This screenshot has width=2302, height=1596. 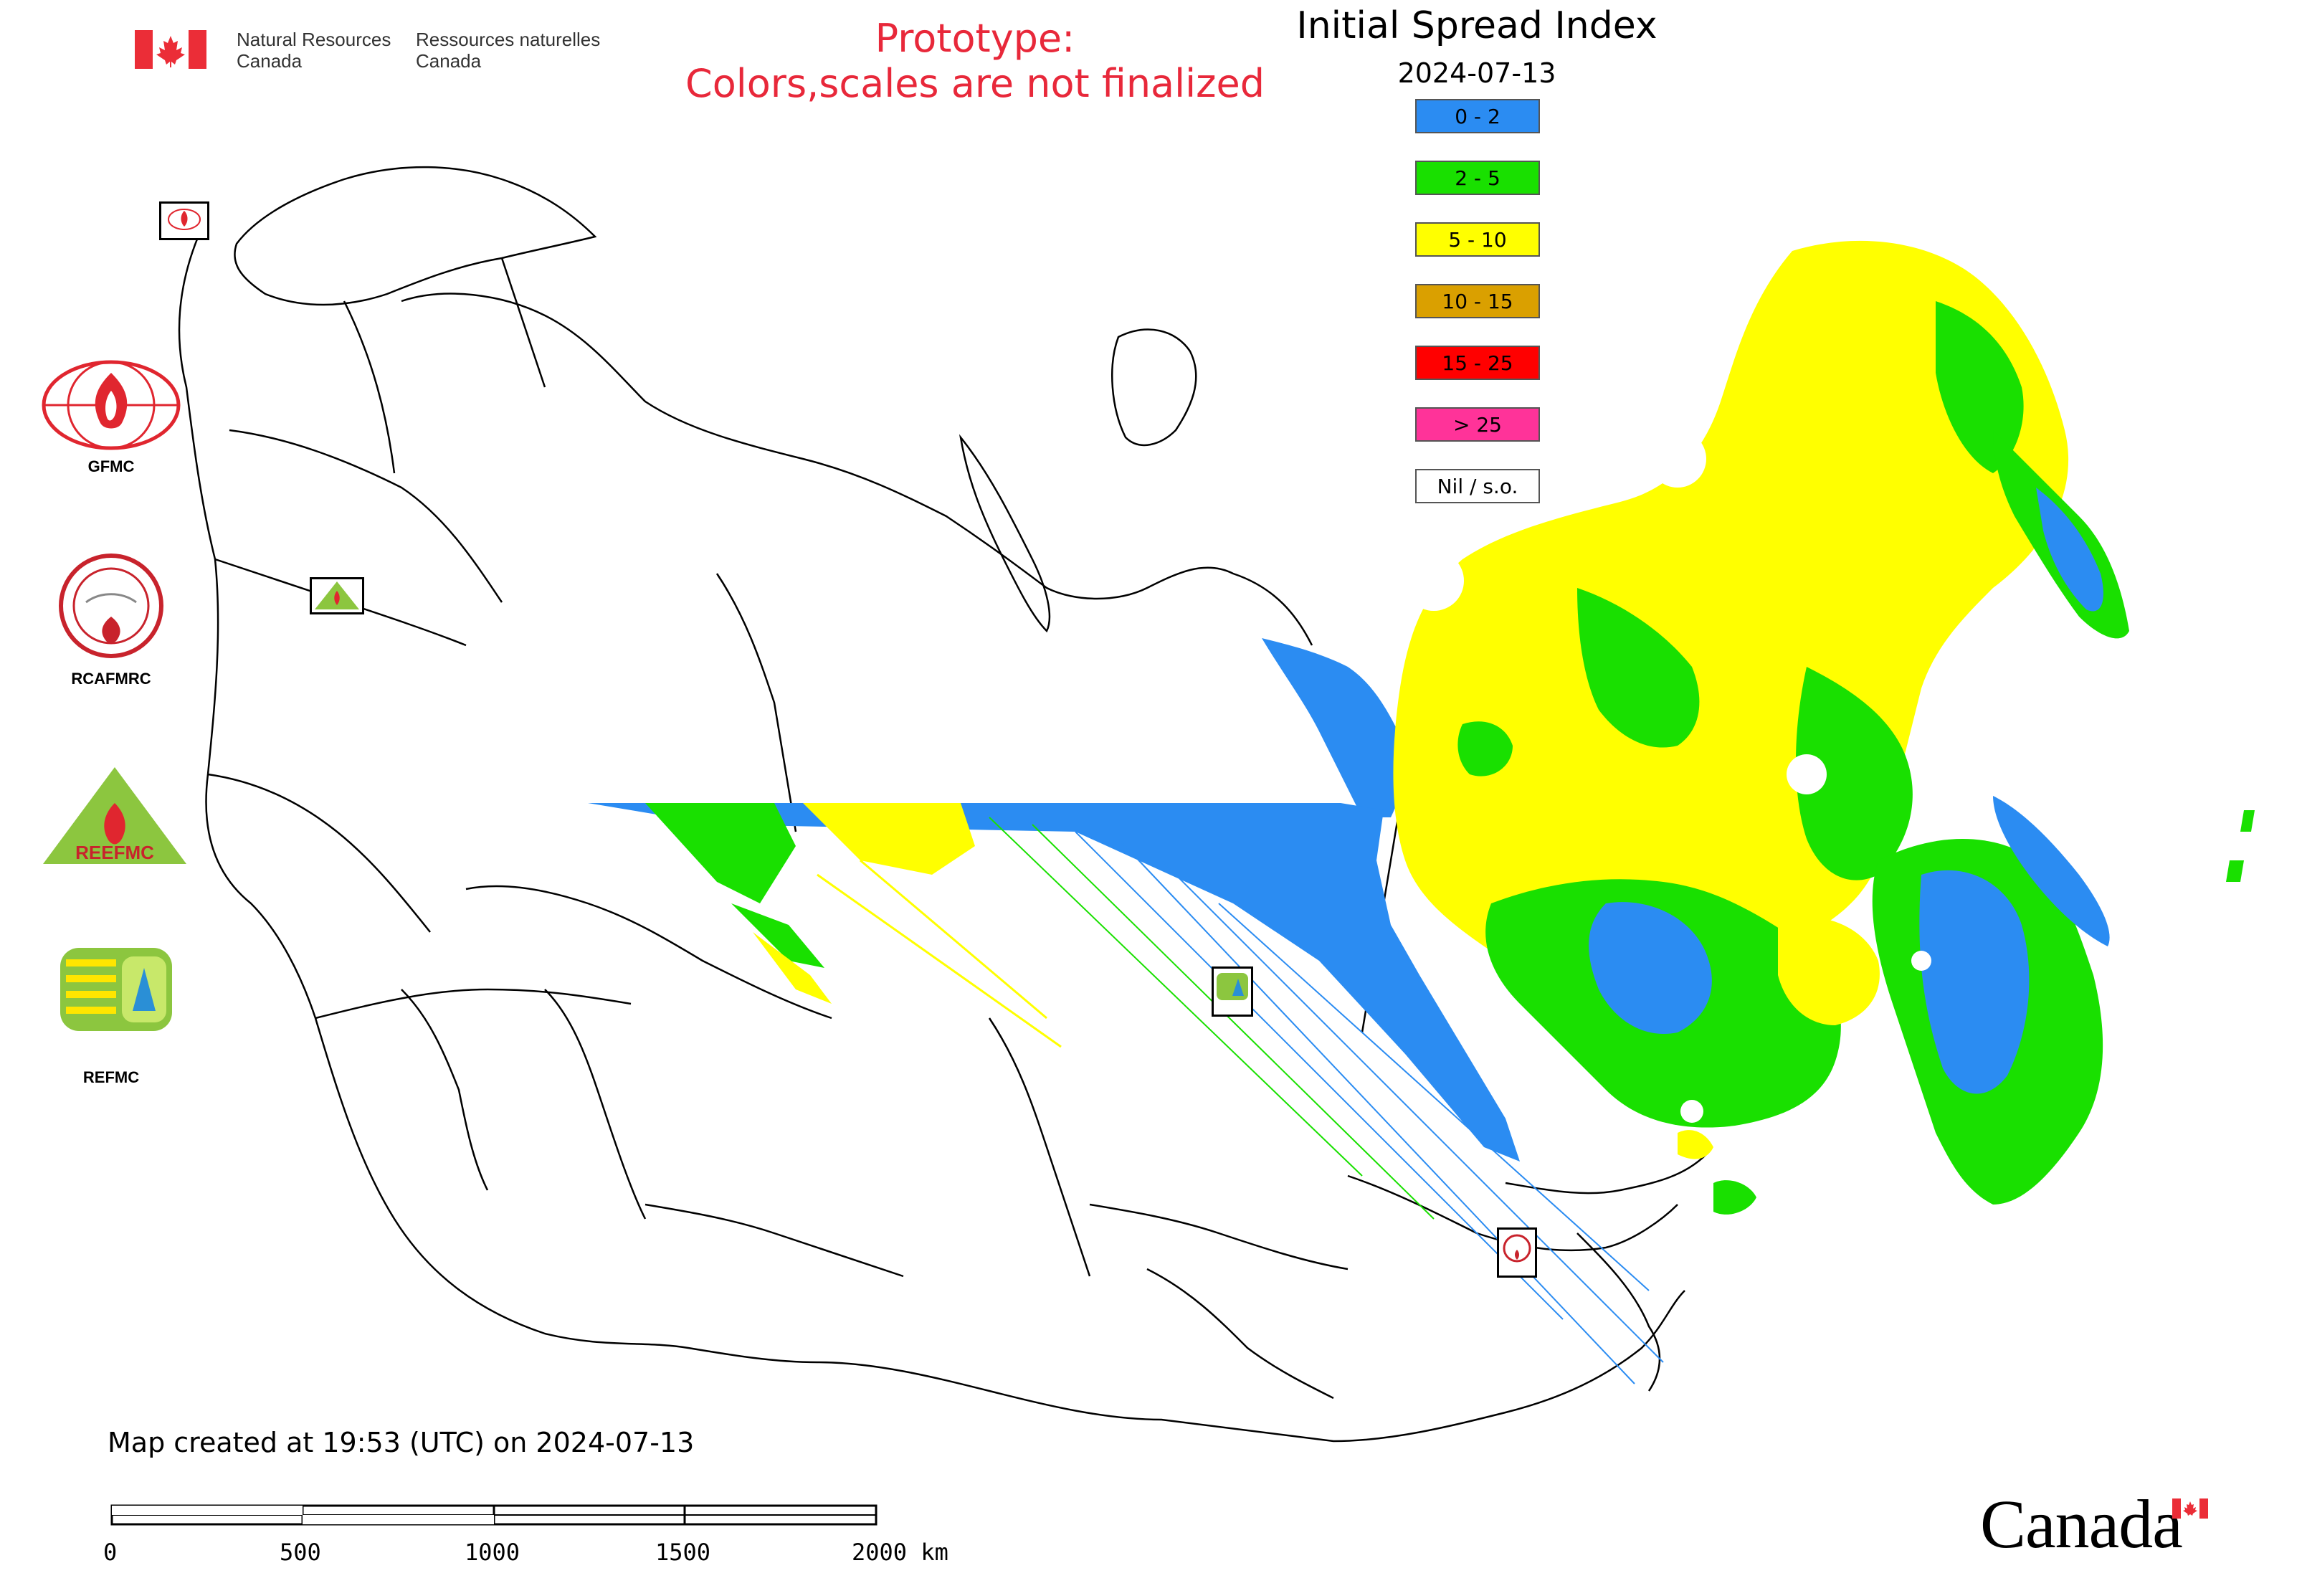 What do you see at coordinates (114, 852) in the screenshot?
I see `svg-text: REEFMC` at bounding box center [114, 852].